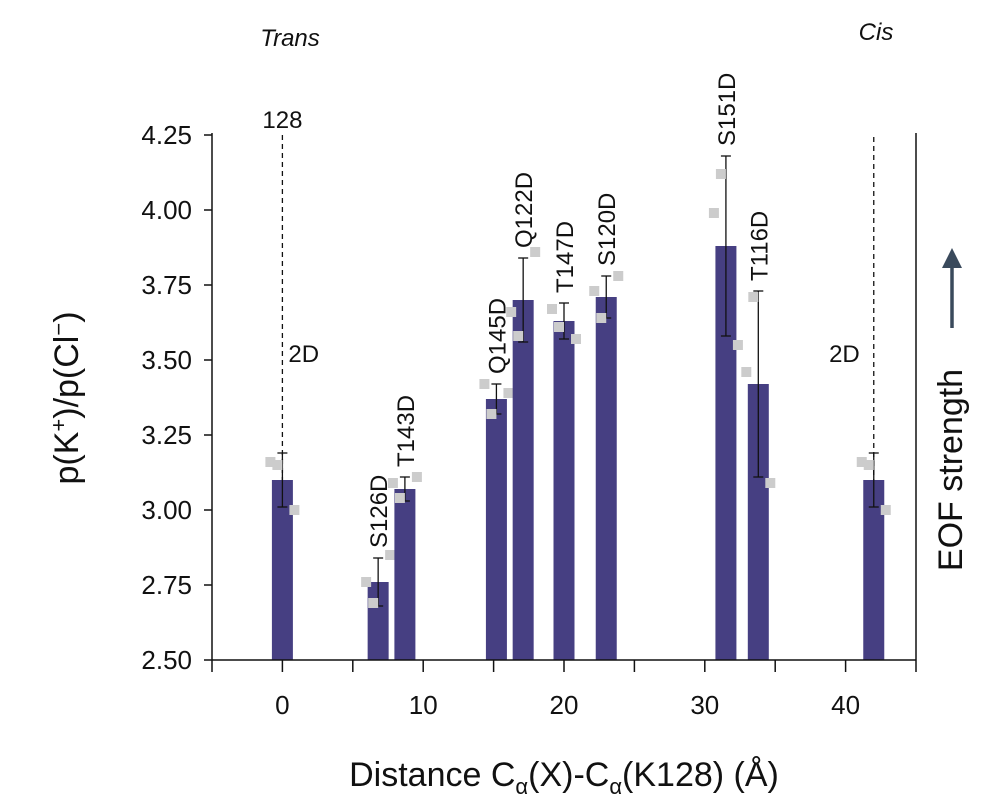 The height and width of the screenshot is (808, 996). Describe the element at coordinates (166, 435) in the screenshot. I see `y-tick-label: 3.25` at that location.